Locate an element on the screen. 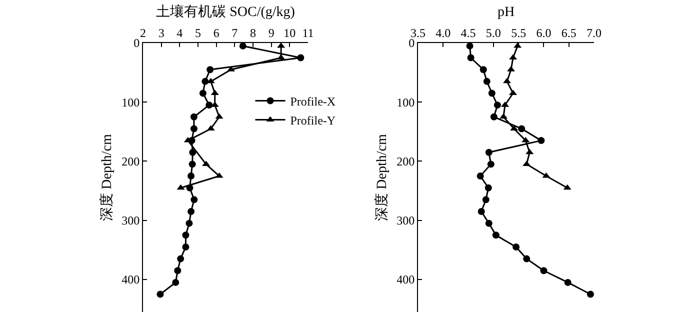 This screenshot has width=700, height=321. x-tick-label: 4.5 is located at coordinates (468, 33).